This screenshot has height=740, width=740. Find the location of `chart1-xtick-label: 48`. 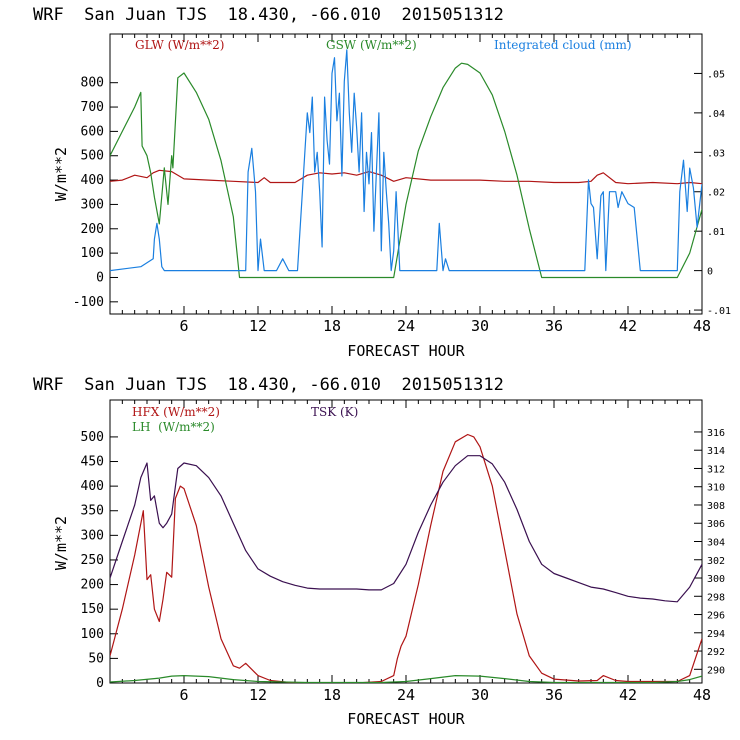

chart1-xtick-label: 48 is located at coordinates (702, 326).